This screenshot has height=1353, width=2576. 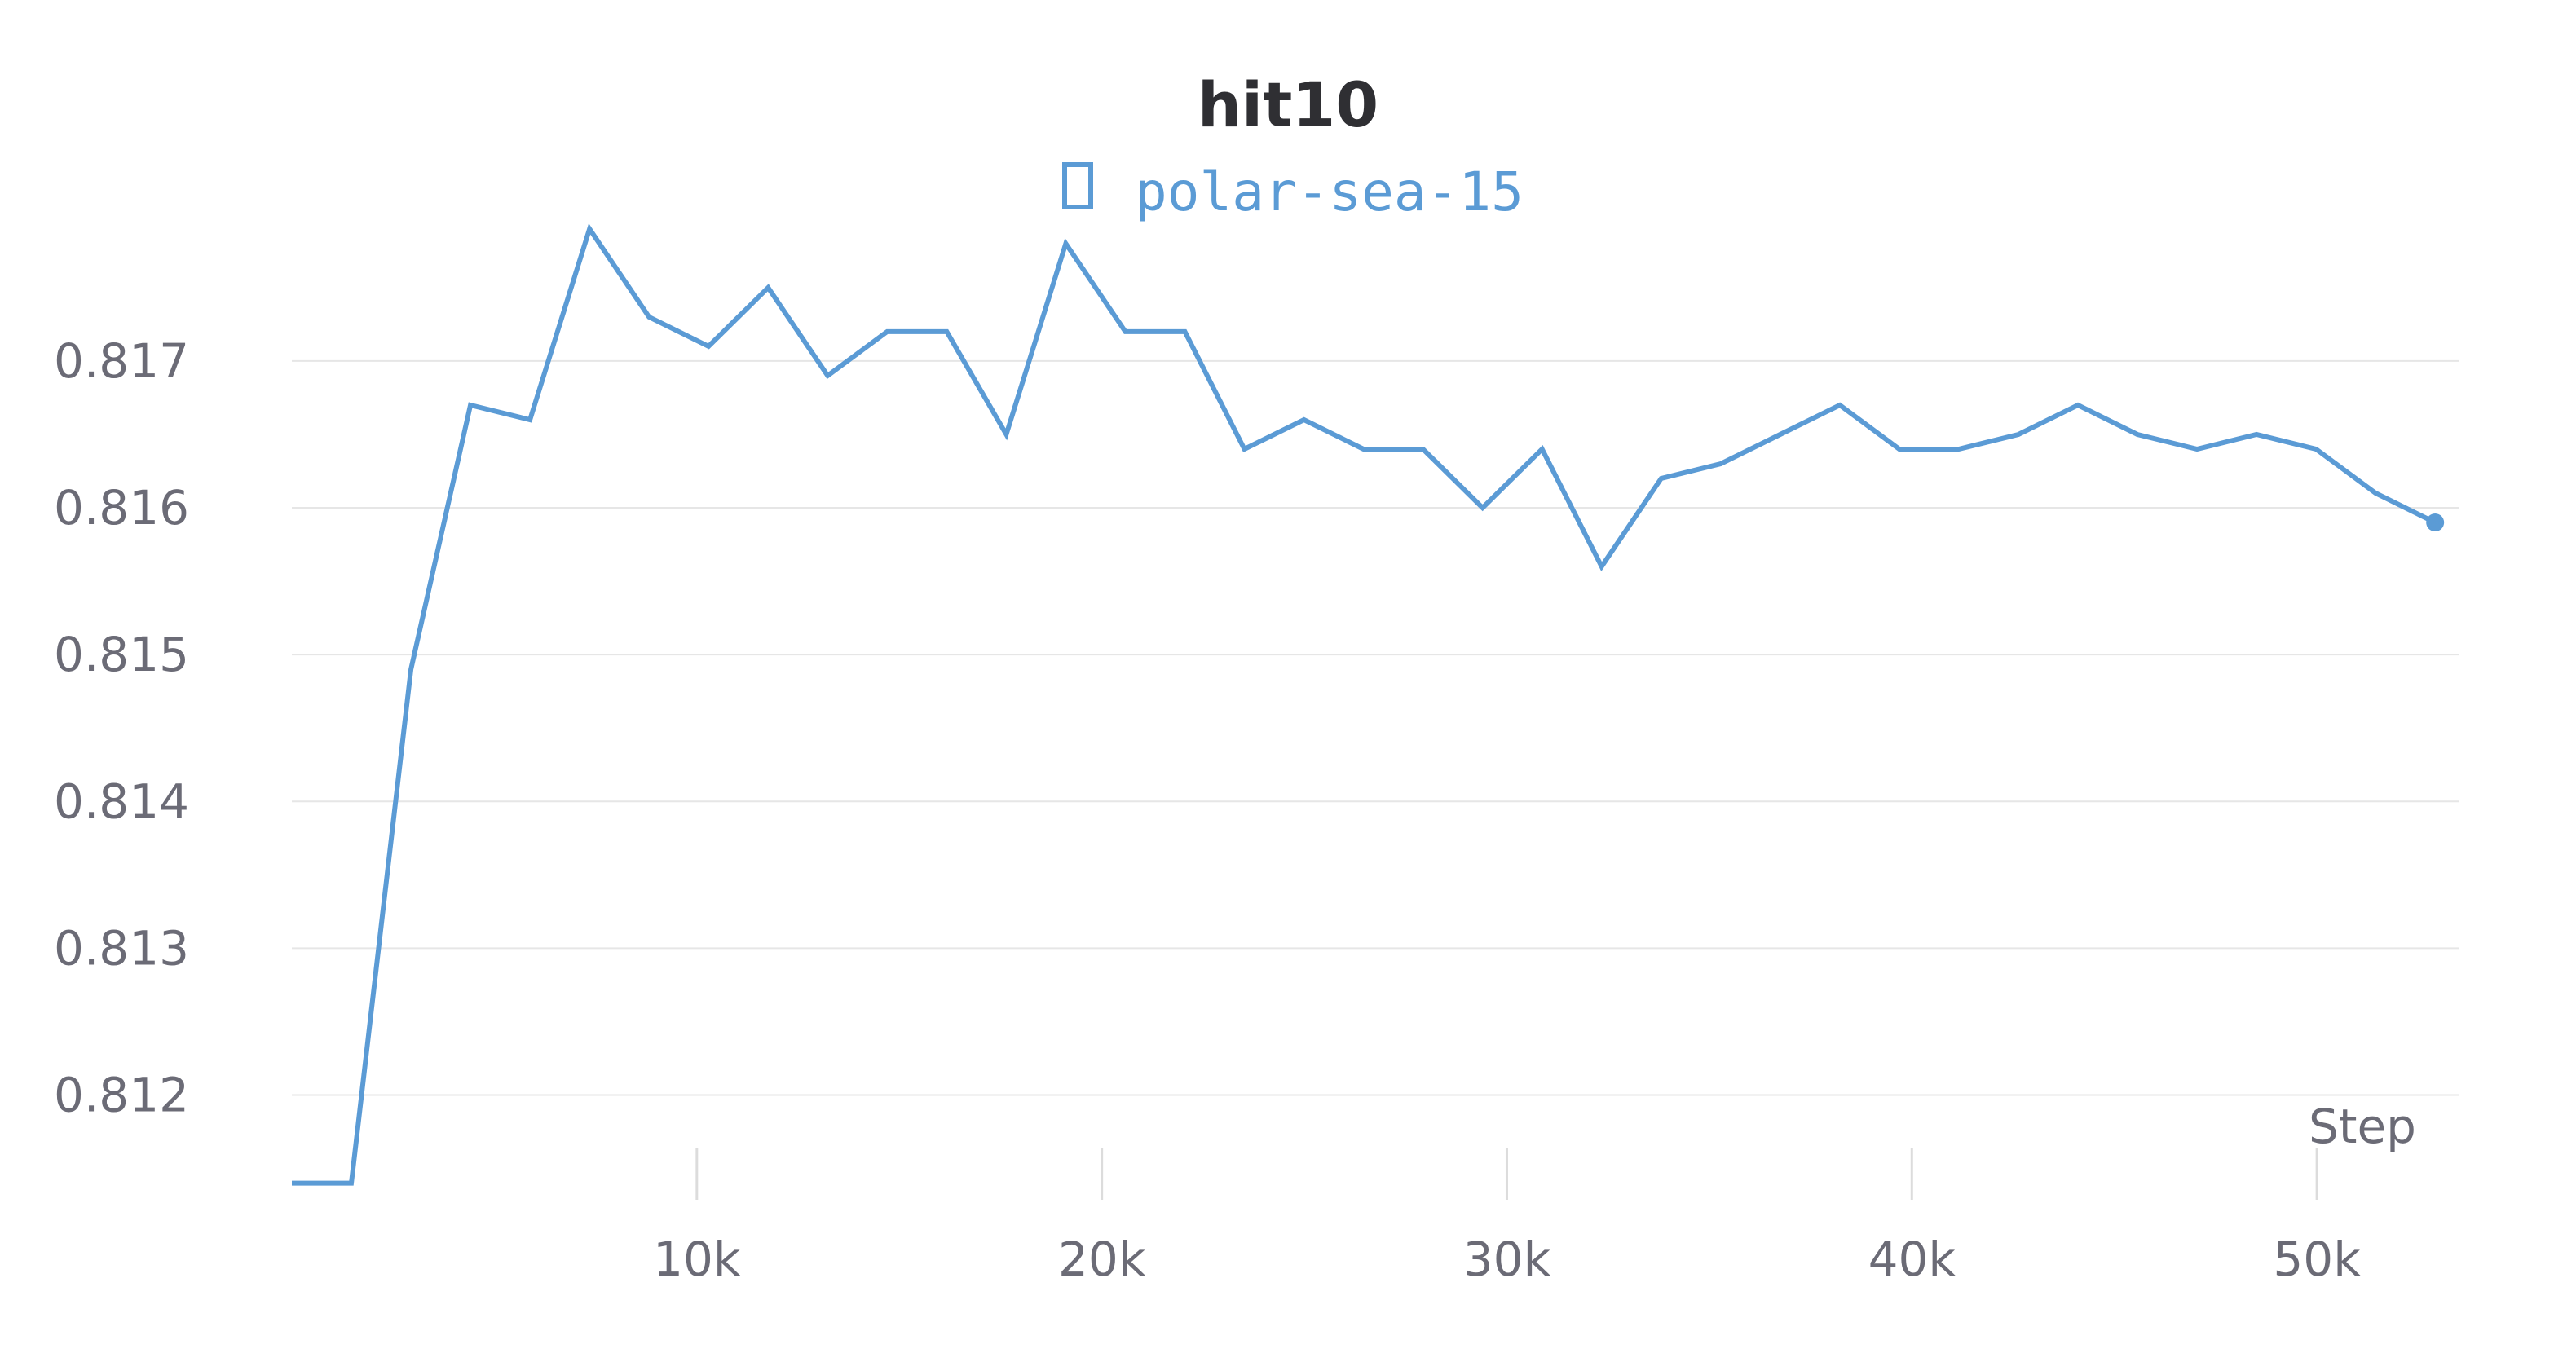 I want to click on y-tick-label: 0.812, so click(x=121, y=1095).